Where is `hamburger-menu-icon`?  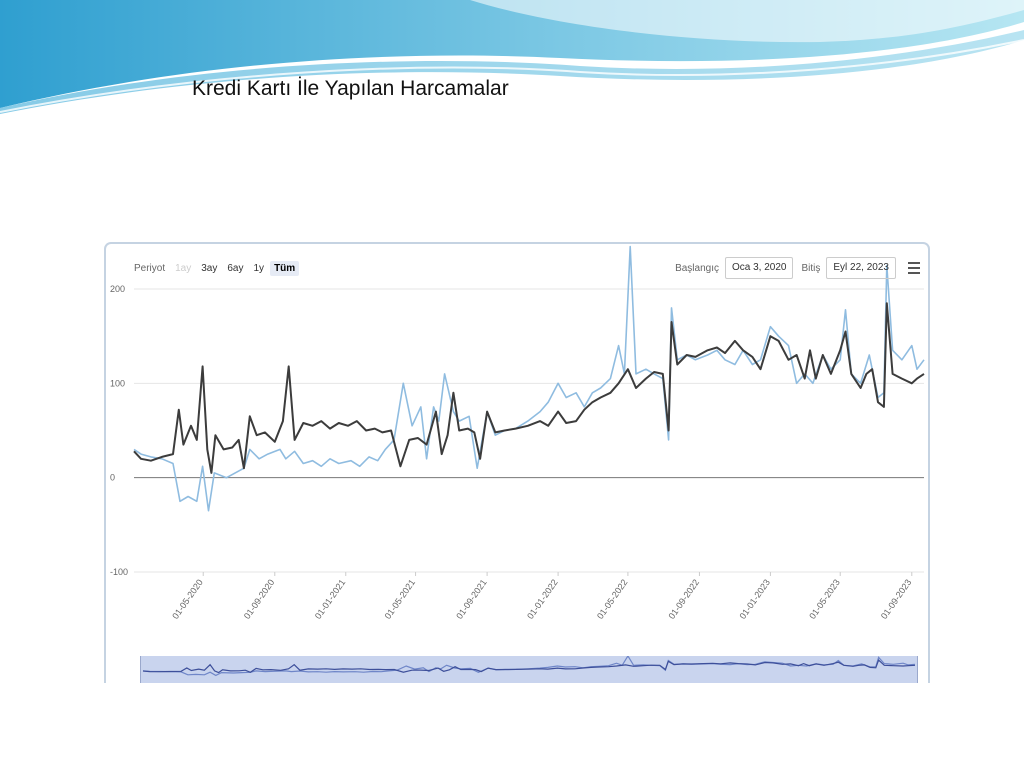
hamburger-menu-icon is located at coordinates (914, 268).